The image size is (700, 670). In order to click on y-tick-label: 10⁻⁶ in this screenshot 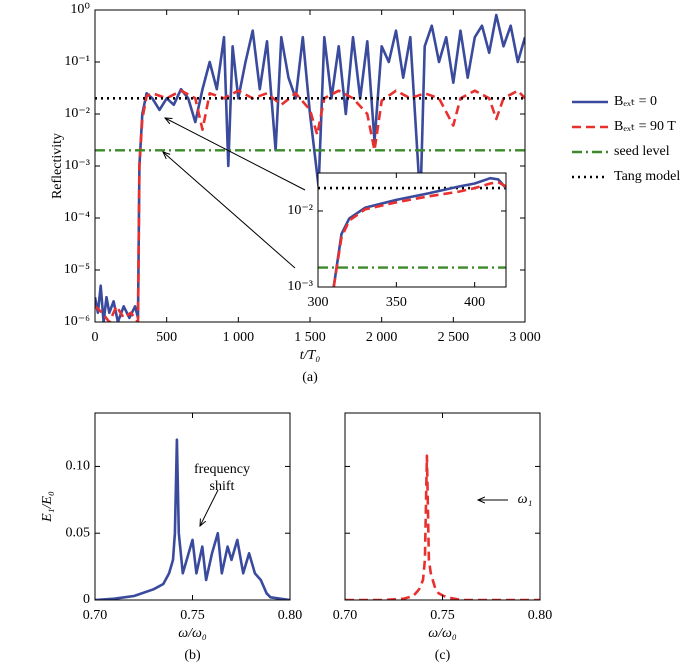, I will do `click(77, 321)`.